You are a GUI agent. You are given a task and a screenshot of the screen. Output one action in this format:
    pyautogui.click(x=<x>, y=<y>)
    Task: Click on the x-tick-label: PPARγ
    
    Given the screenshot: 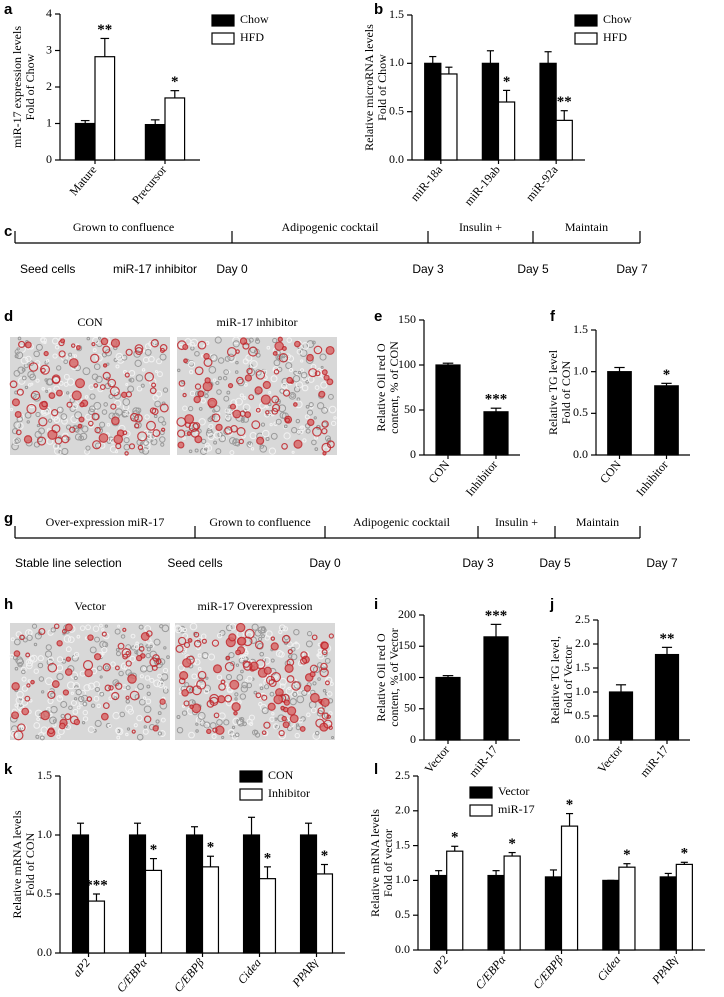 What is the action you would take?
    pyautogui.click(x=305, y=972)
    